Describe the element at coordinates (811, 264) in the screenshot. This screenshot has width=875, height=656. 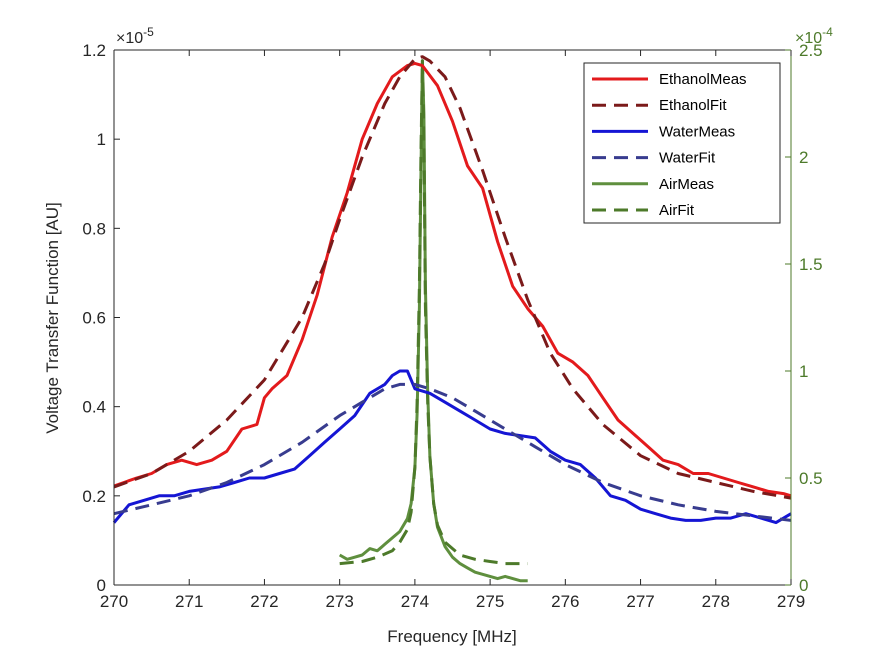
I see `y-right-tick-label: 1.5` at that location.